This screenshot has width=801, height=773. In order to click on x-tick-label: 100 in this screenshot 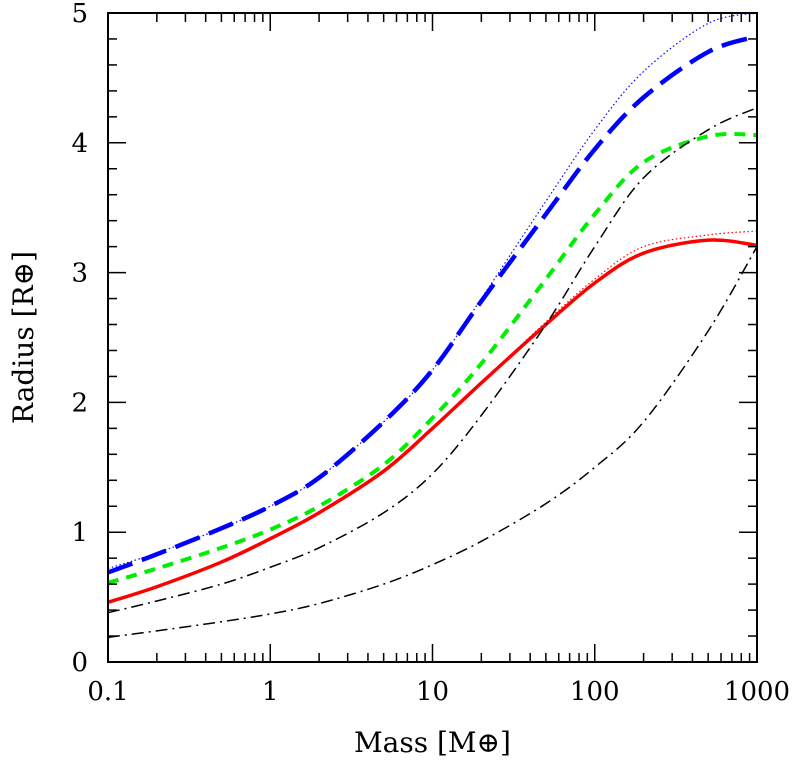, I will do `click(595, 692)`.